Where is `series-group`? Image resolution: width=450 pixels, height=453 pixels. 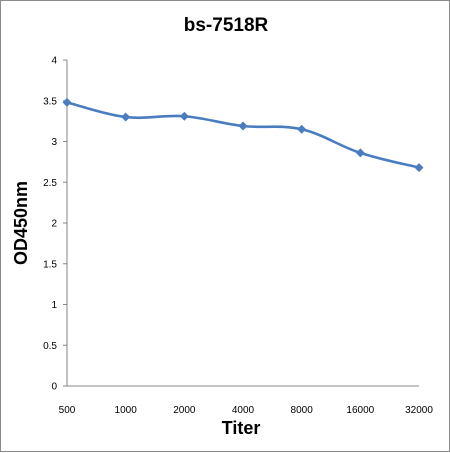
series-group is located at coordinates (243, 135).